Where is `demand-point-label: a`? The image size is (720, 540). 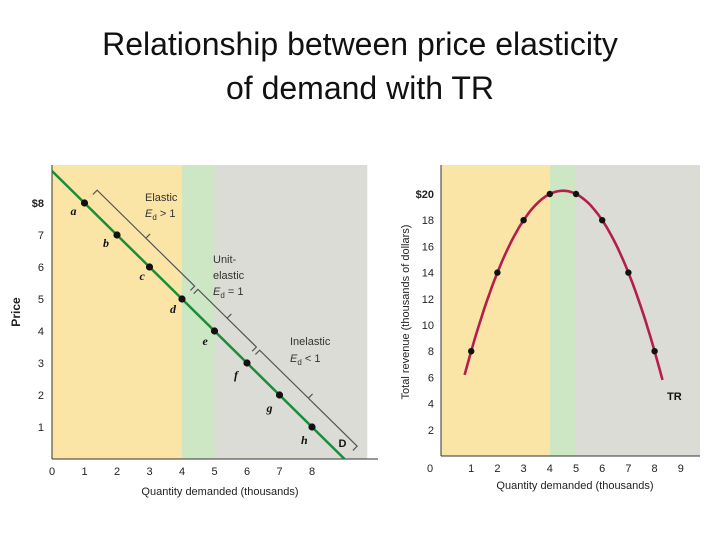 demand-point-label: a is located at coordinates (74, 211).